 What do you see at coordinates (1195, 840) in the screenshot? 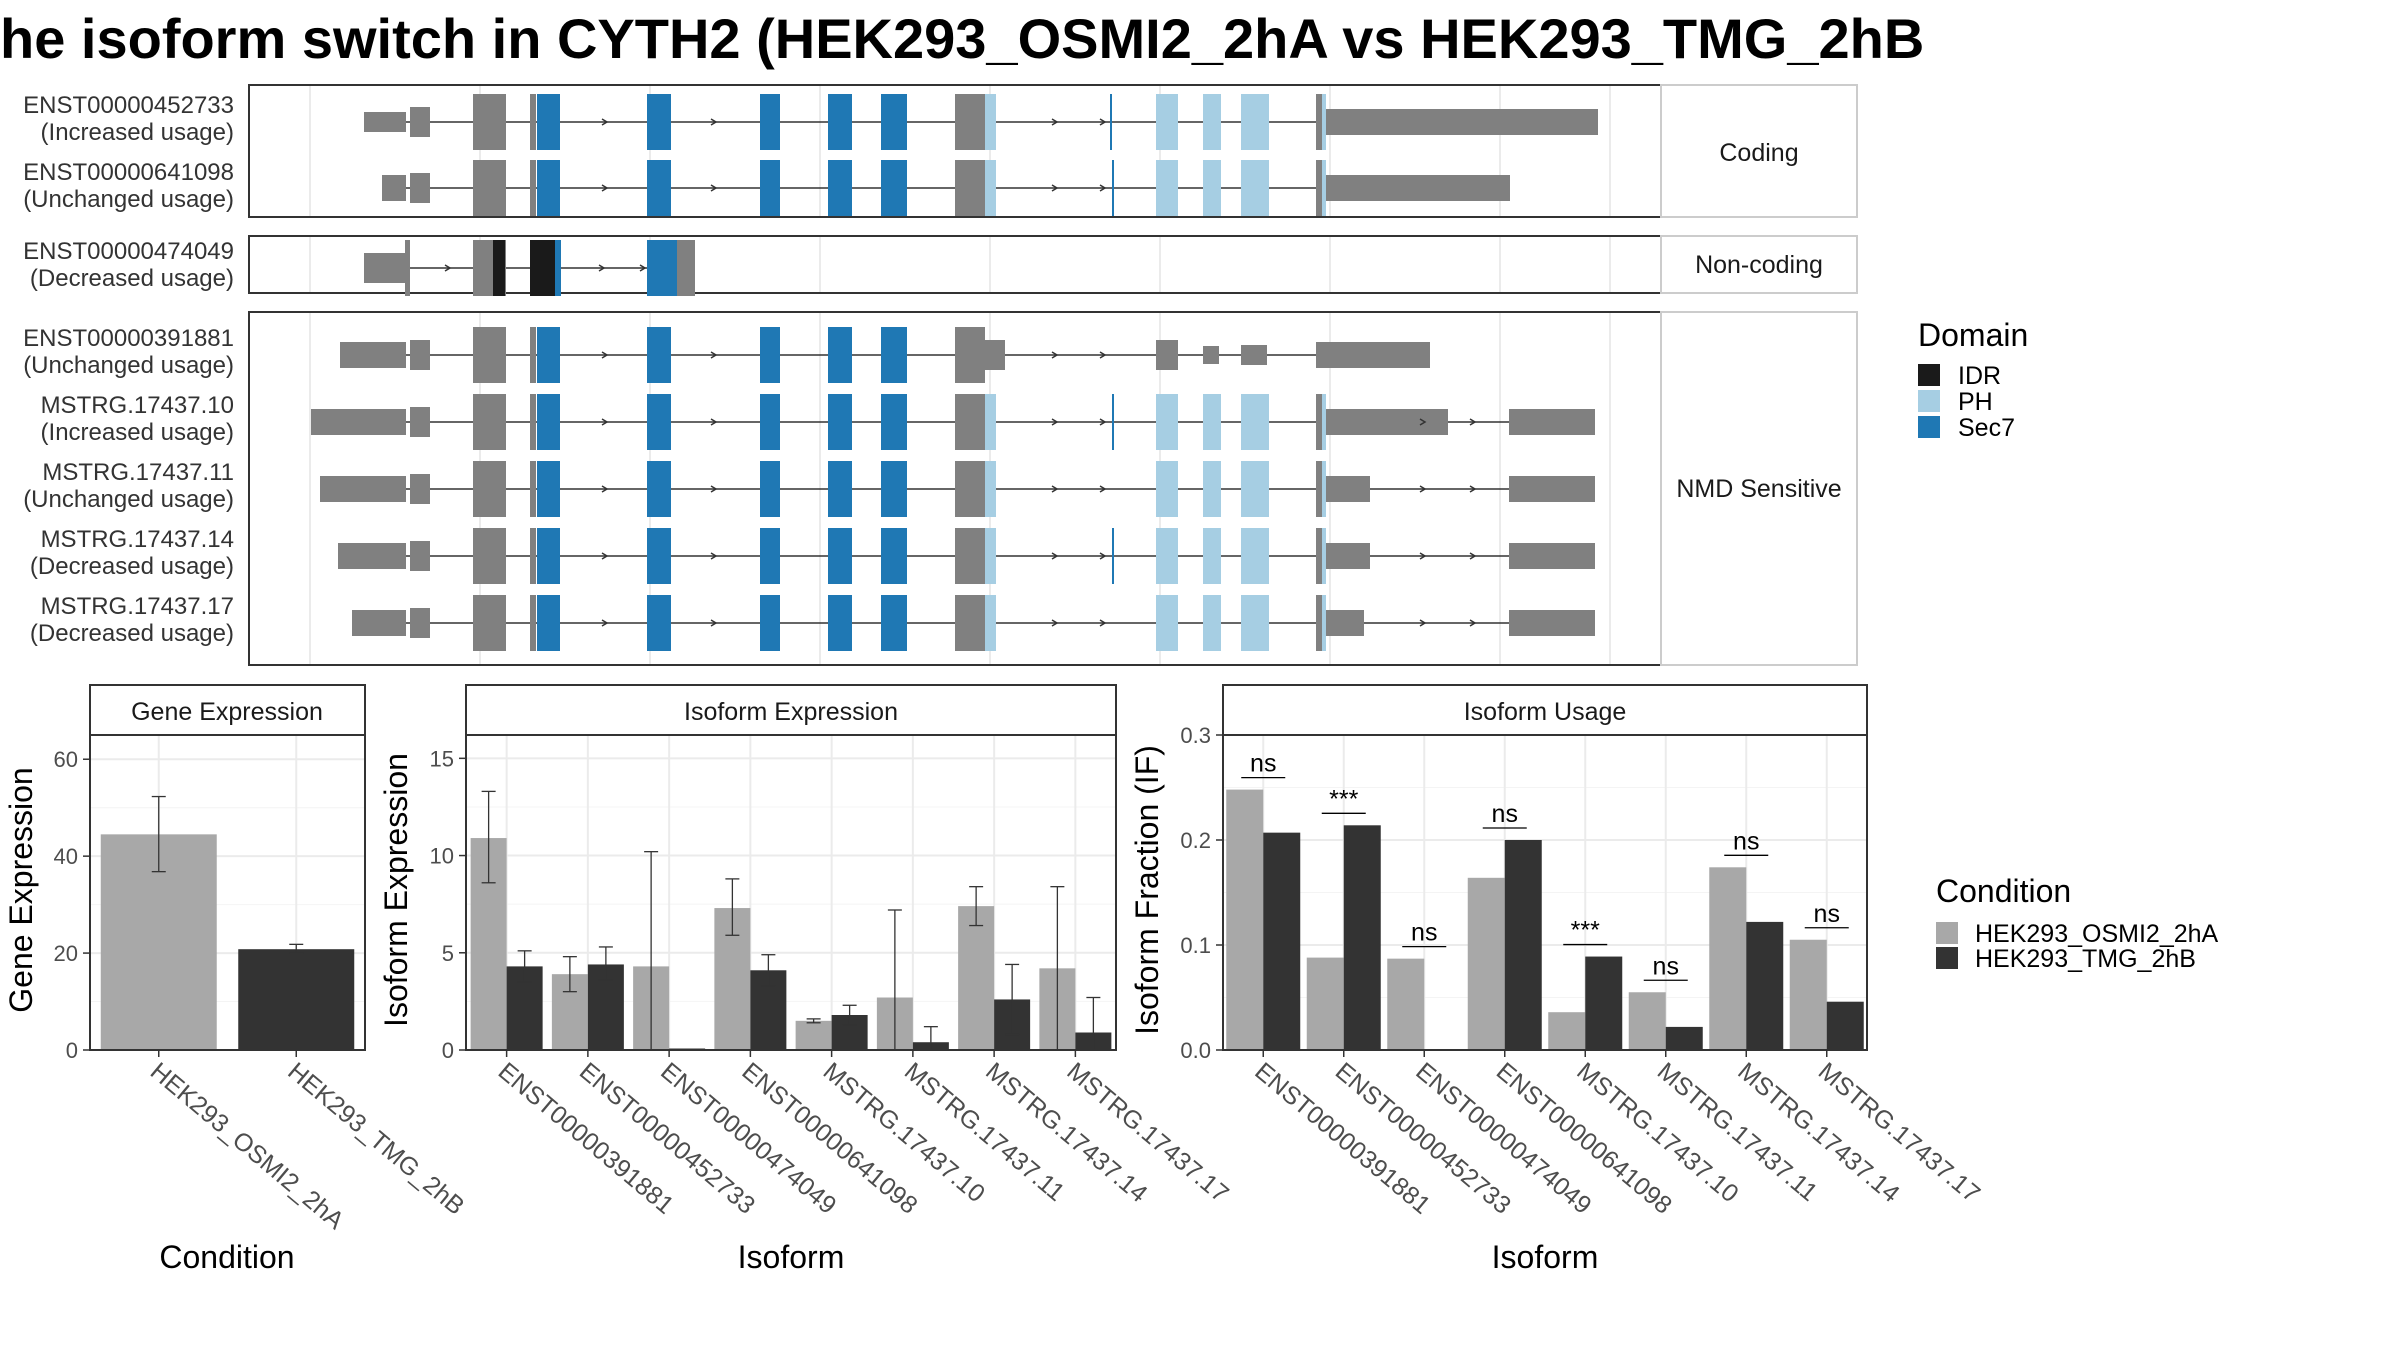
I see `y-tick-label: 0.2` at bounding box center [1195, 840].